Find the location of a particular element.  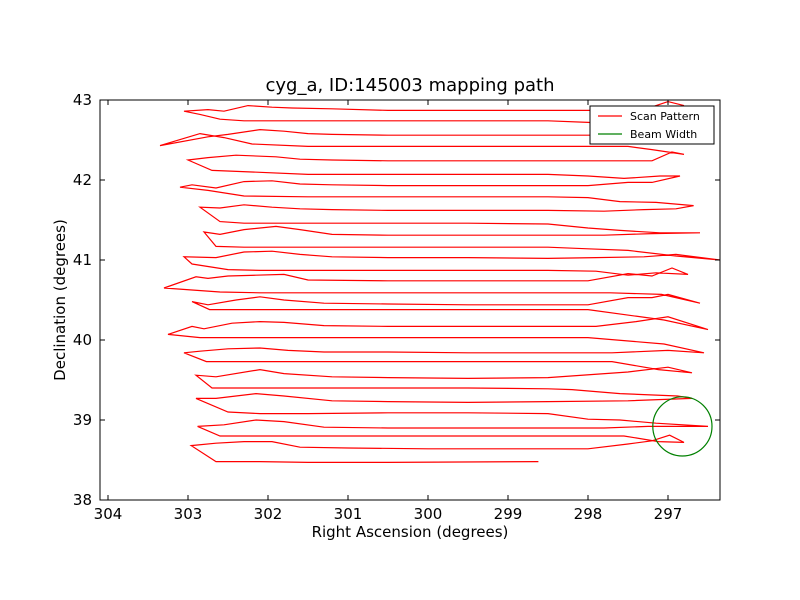

legend-scan-label: Scan Pattern is located at coordinates (665, 116).